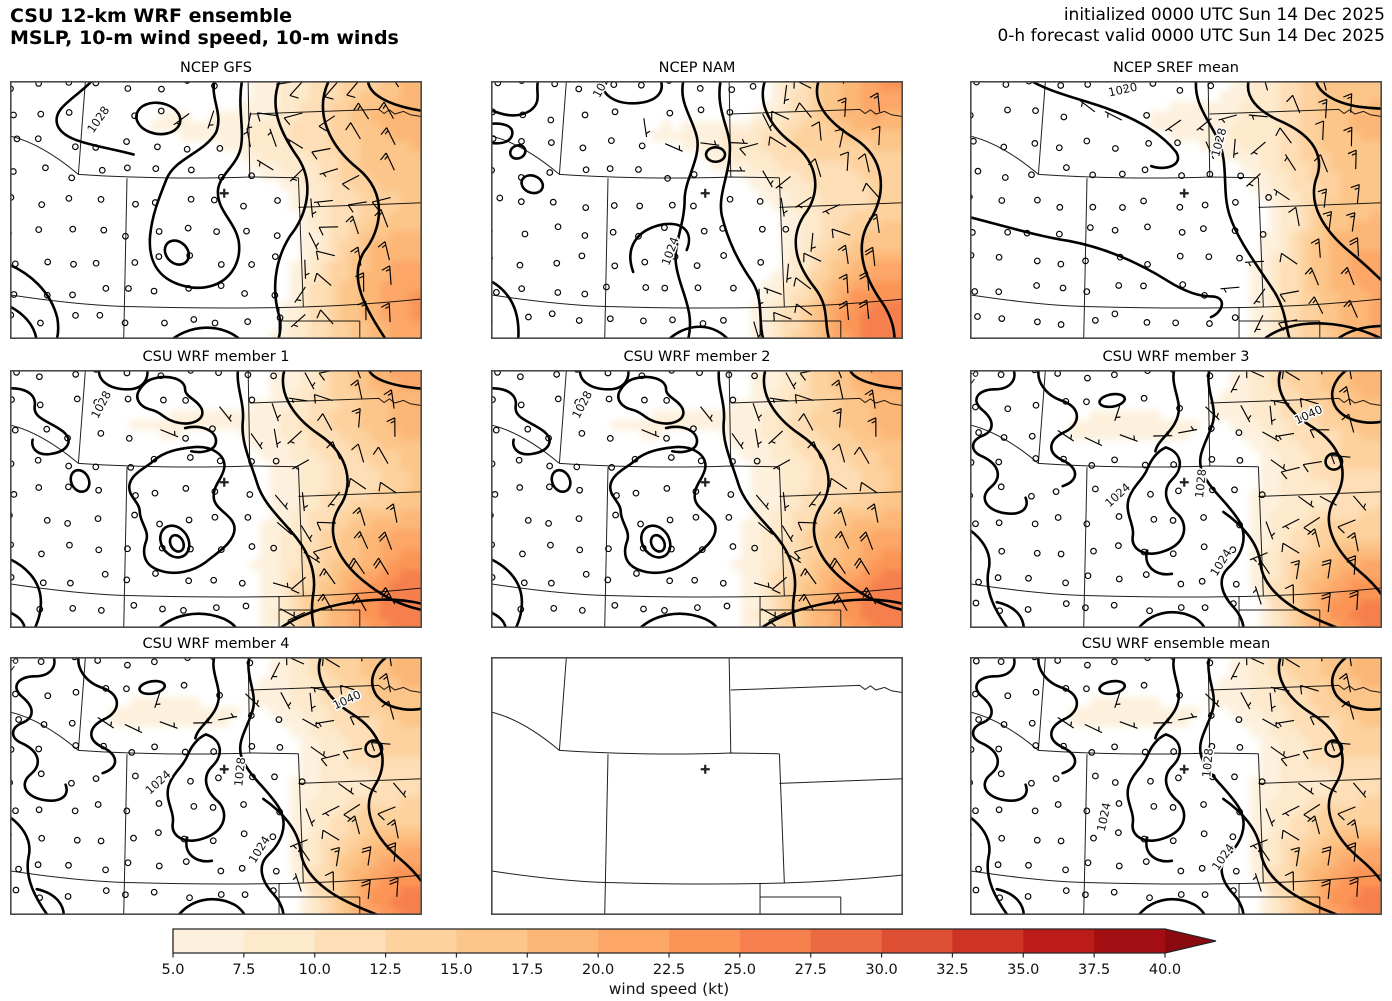  Describe the element at coordinates (172, 970) in the screenshot. I see `svg-text: 5.0` at that location.